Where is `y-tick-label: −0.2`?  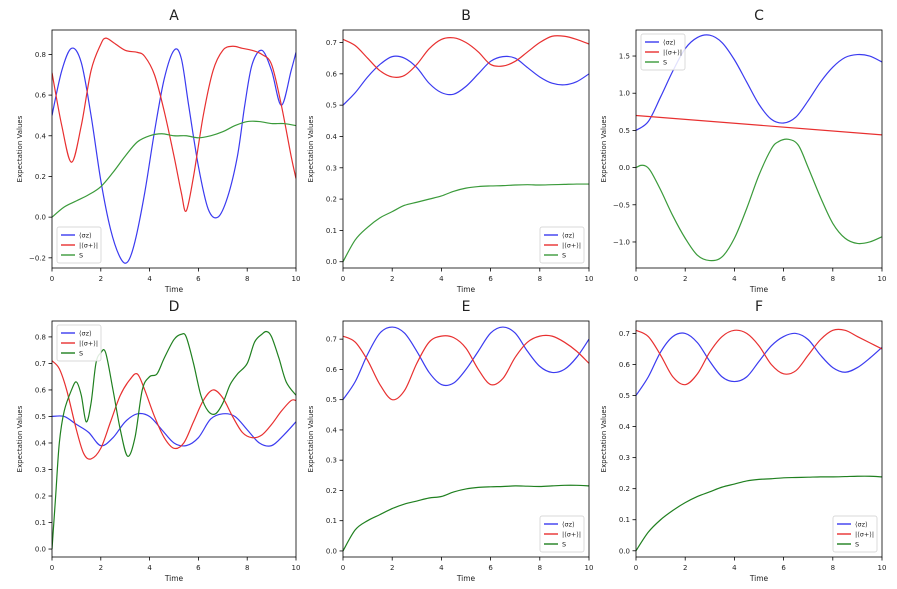
y-tick-label: −0.2 is located at coordinates (37, 258).